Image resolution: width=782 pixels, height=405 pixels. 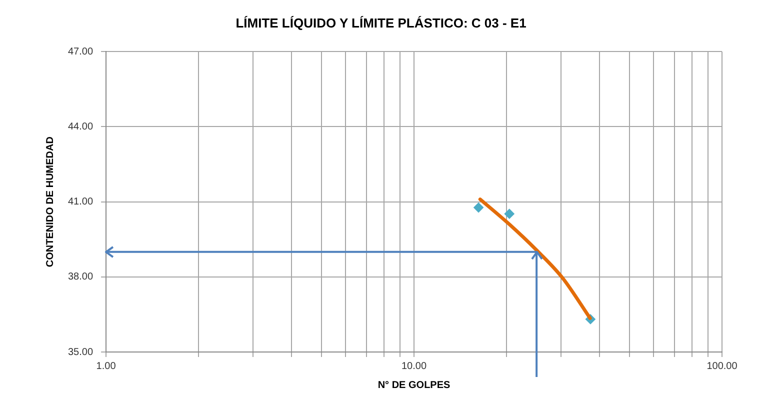 I want to click on y-axis-title: CONTENIDO DE HUMEDAD, so click(x=50, y=202).